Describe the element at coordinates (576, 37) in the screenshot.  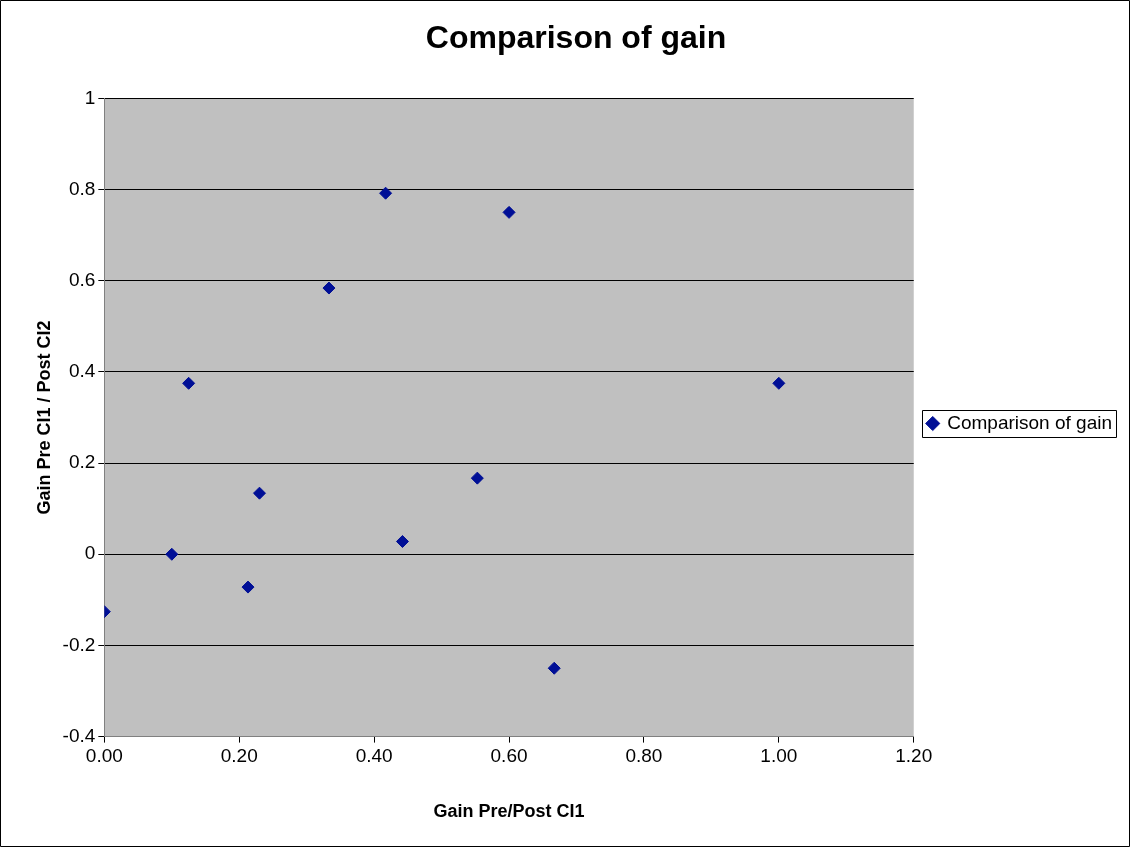
I see `chart-title: Comparison of gain` at that location.